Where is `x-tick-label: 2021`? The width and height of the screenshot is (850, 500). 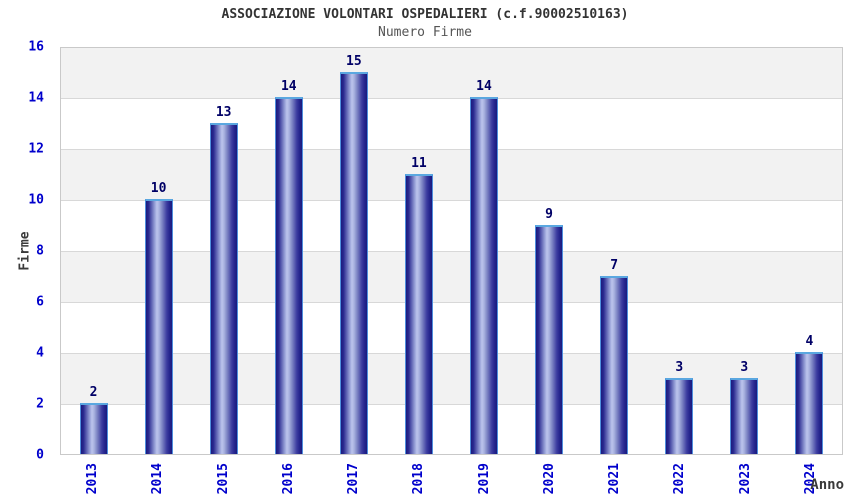
x-tick-label: 2021 is located at coordinates (615, 479).